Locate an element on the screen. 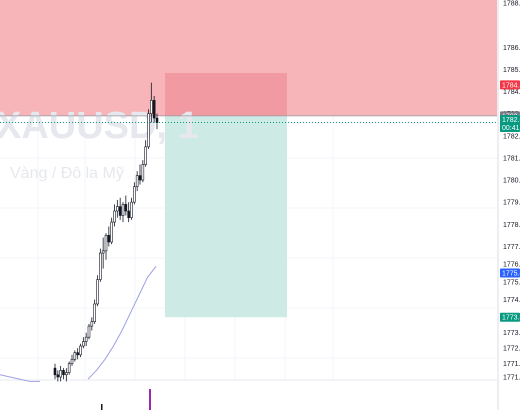 The width and height of the screenshot is (520, 410). take-profit-zone is located at coordinates (226, 216).